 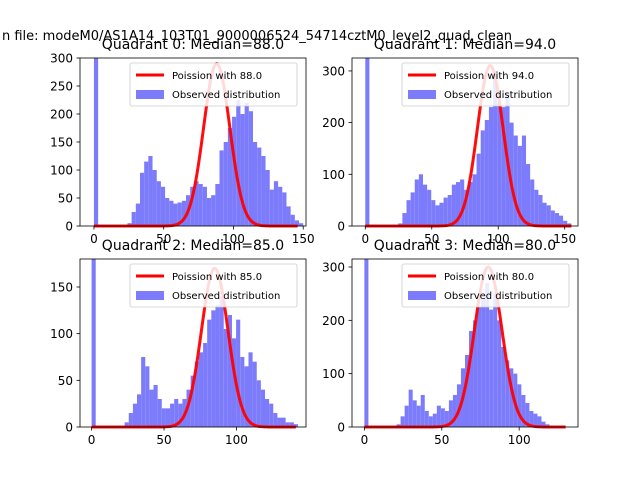 What do you see at coordinates (333, 374) in the screenshot?
I see `y-tick-label: 100` at bounding box center [333, 374].